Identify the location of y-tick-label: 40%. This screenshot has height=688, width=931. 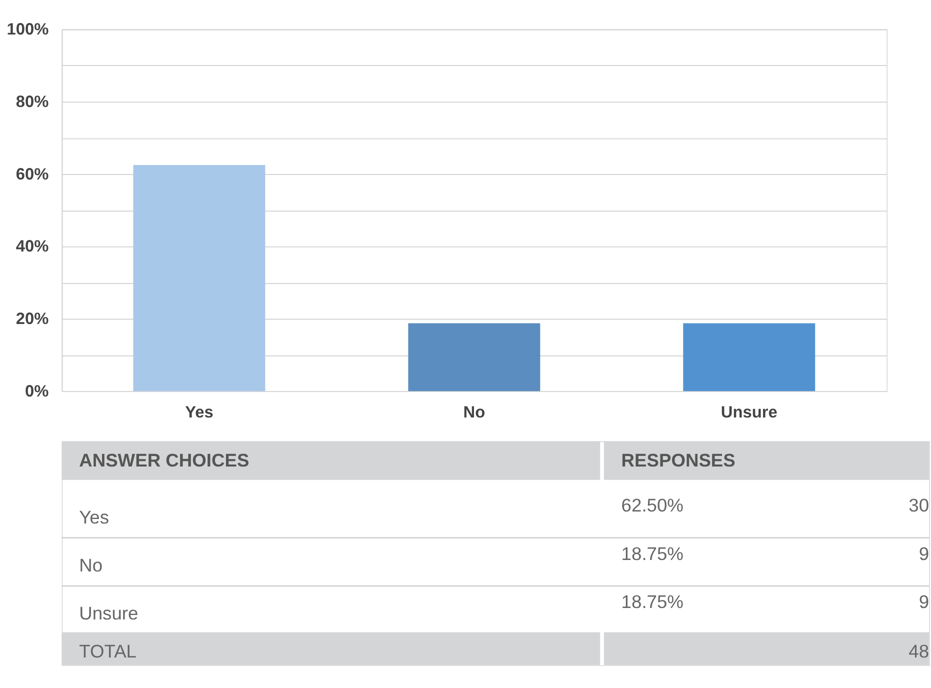
(33, 247).